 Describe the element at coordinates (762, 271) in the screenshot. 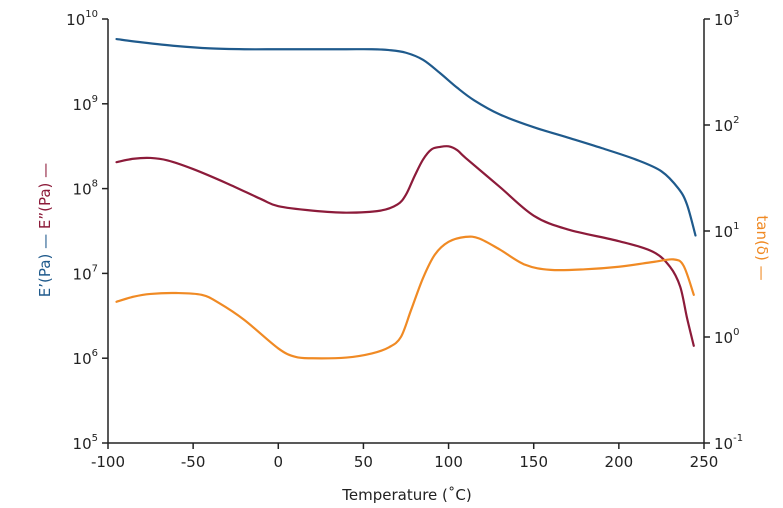

I see `y-right-title-part: —` at that location.